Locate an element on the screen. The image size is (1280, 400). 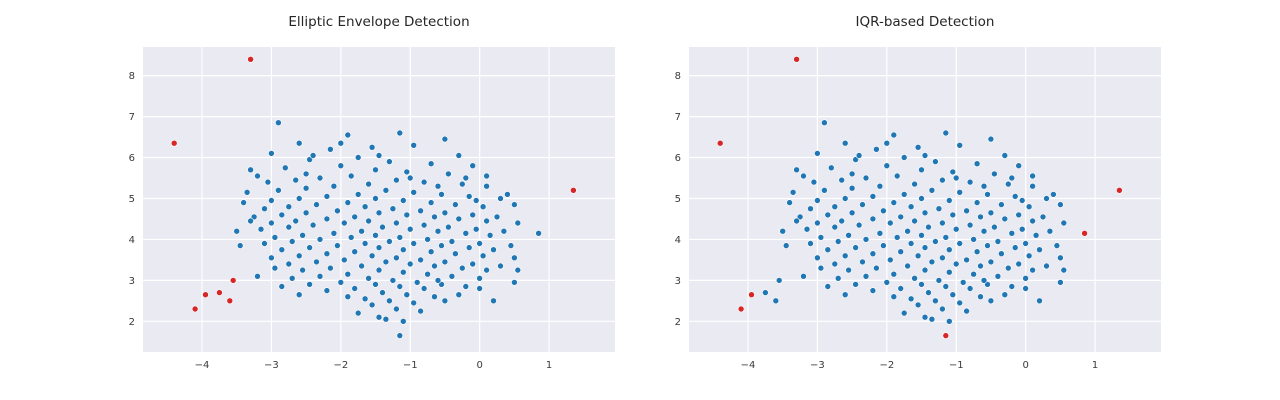
plot-title-elliptic: Elliptic Envelope Detection is located at coordinates (379, 22).